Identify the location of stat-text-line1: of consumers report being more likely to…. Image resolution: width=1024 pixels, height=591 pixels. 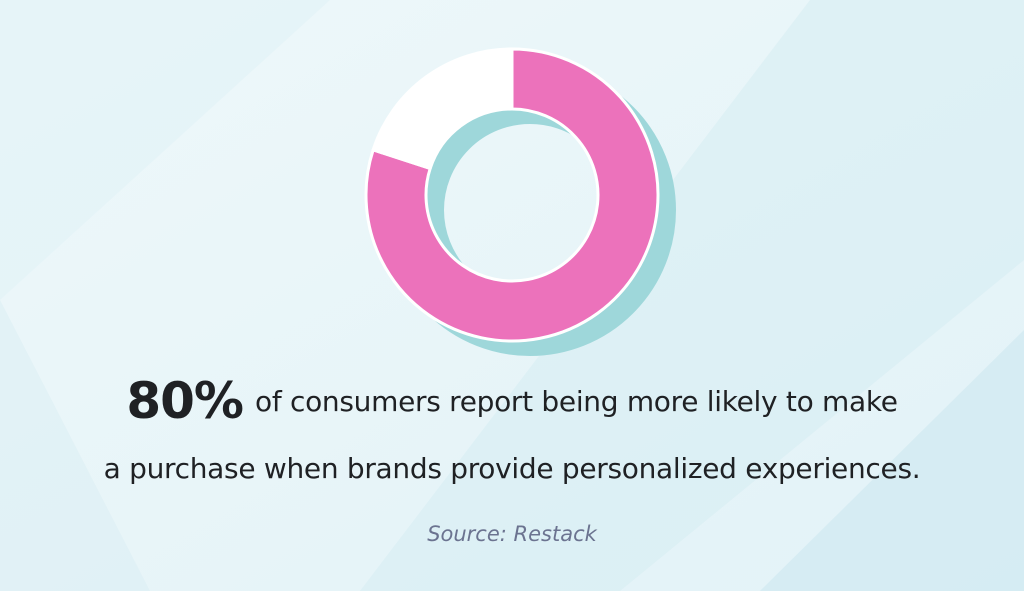
(576, 401).